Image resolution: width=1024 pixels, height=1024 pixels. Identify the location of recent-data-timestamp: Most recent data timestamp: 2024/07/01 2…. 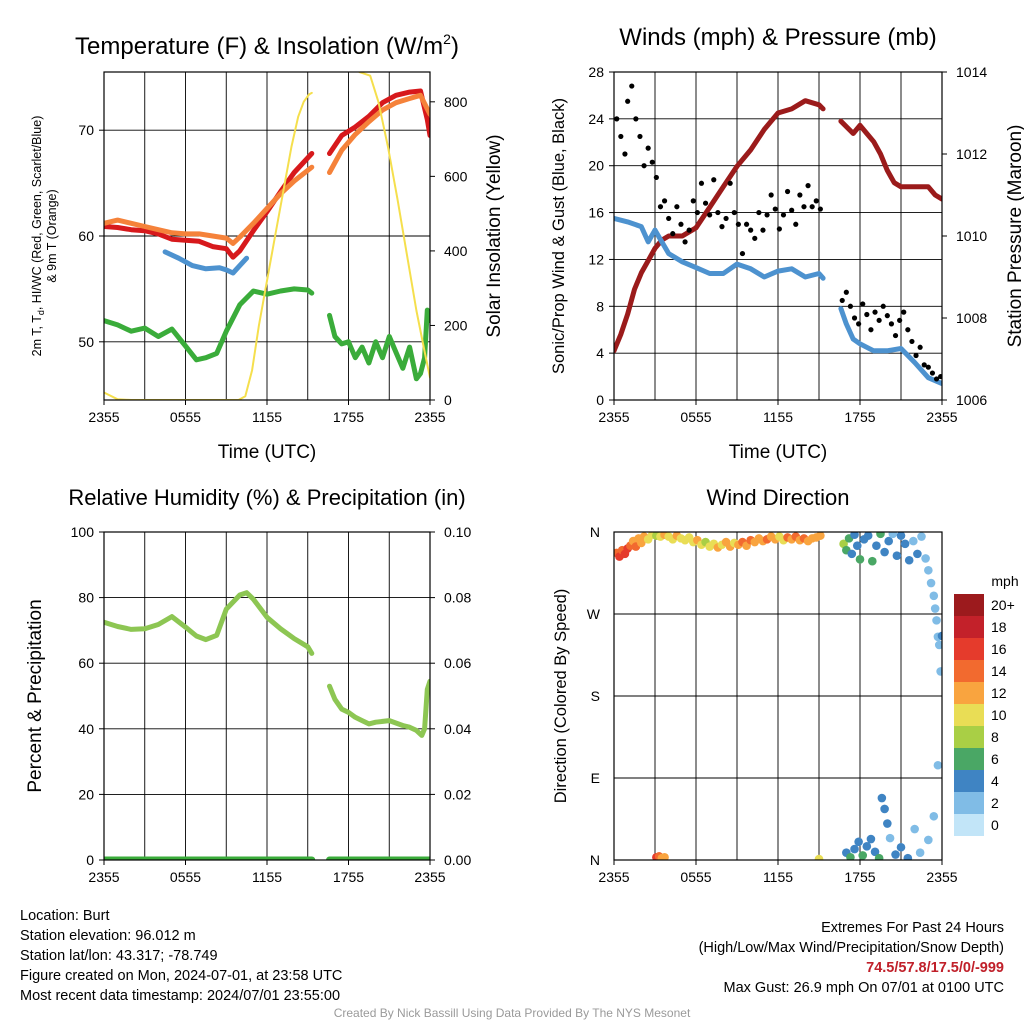
(180, 996).